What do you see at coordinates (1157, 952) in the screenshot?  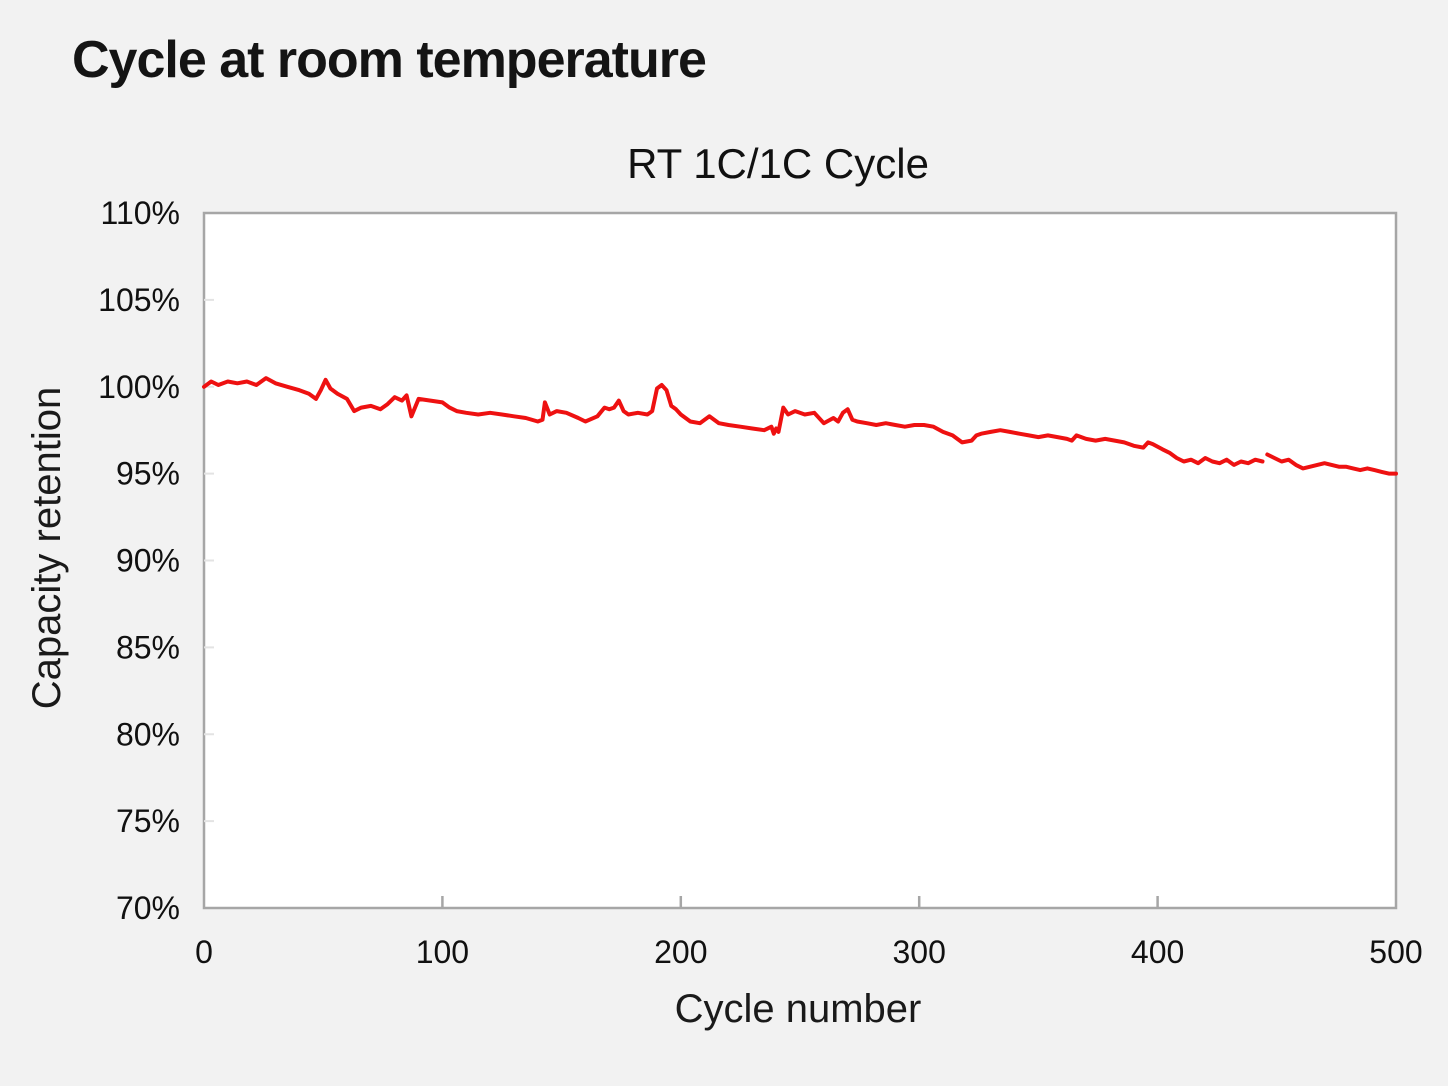 I see `x-tick-label: 400` at bounding box center [1157, 952].